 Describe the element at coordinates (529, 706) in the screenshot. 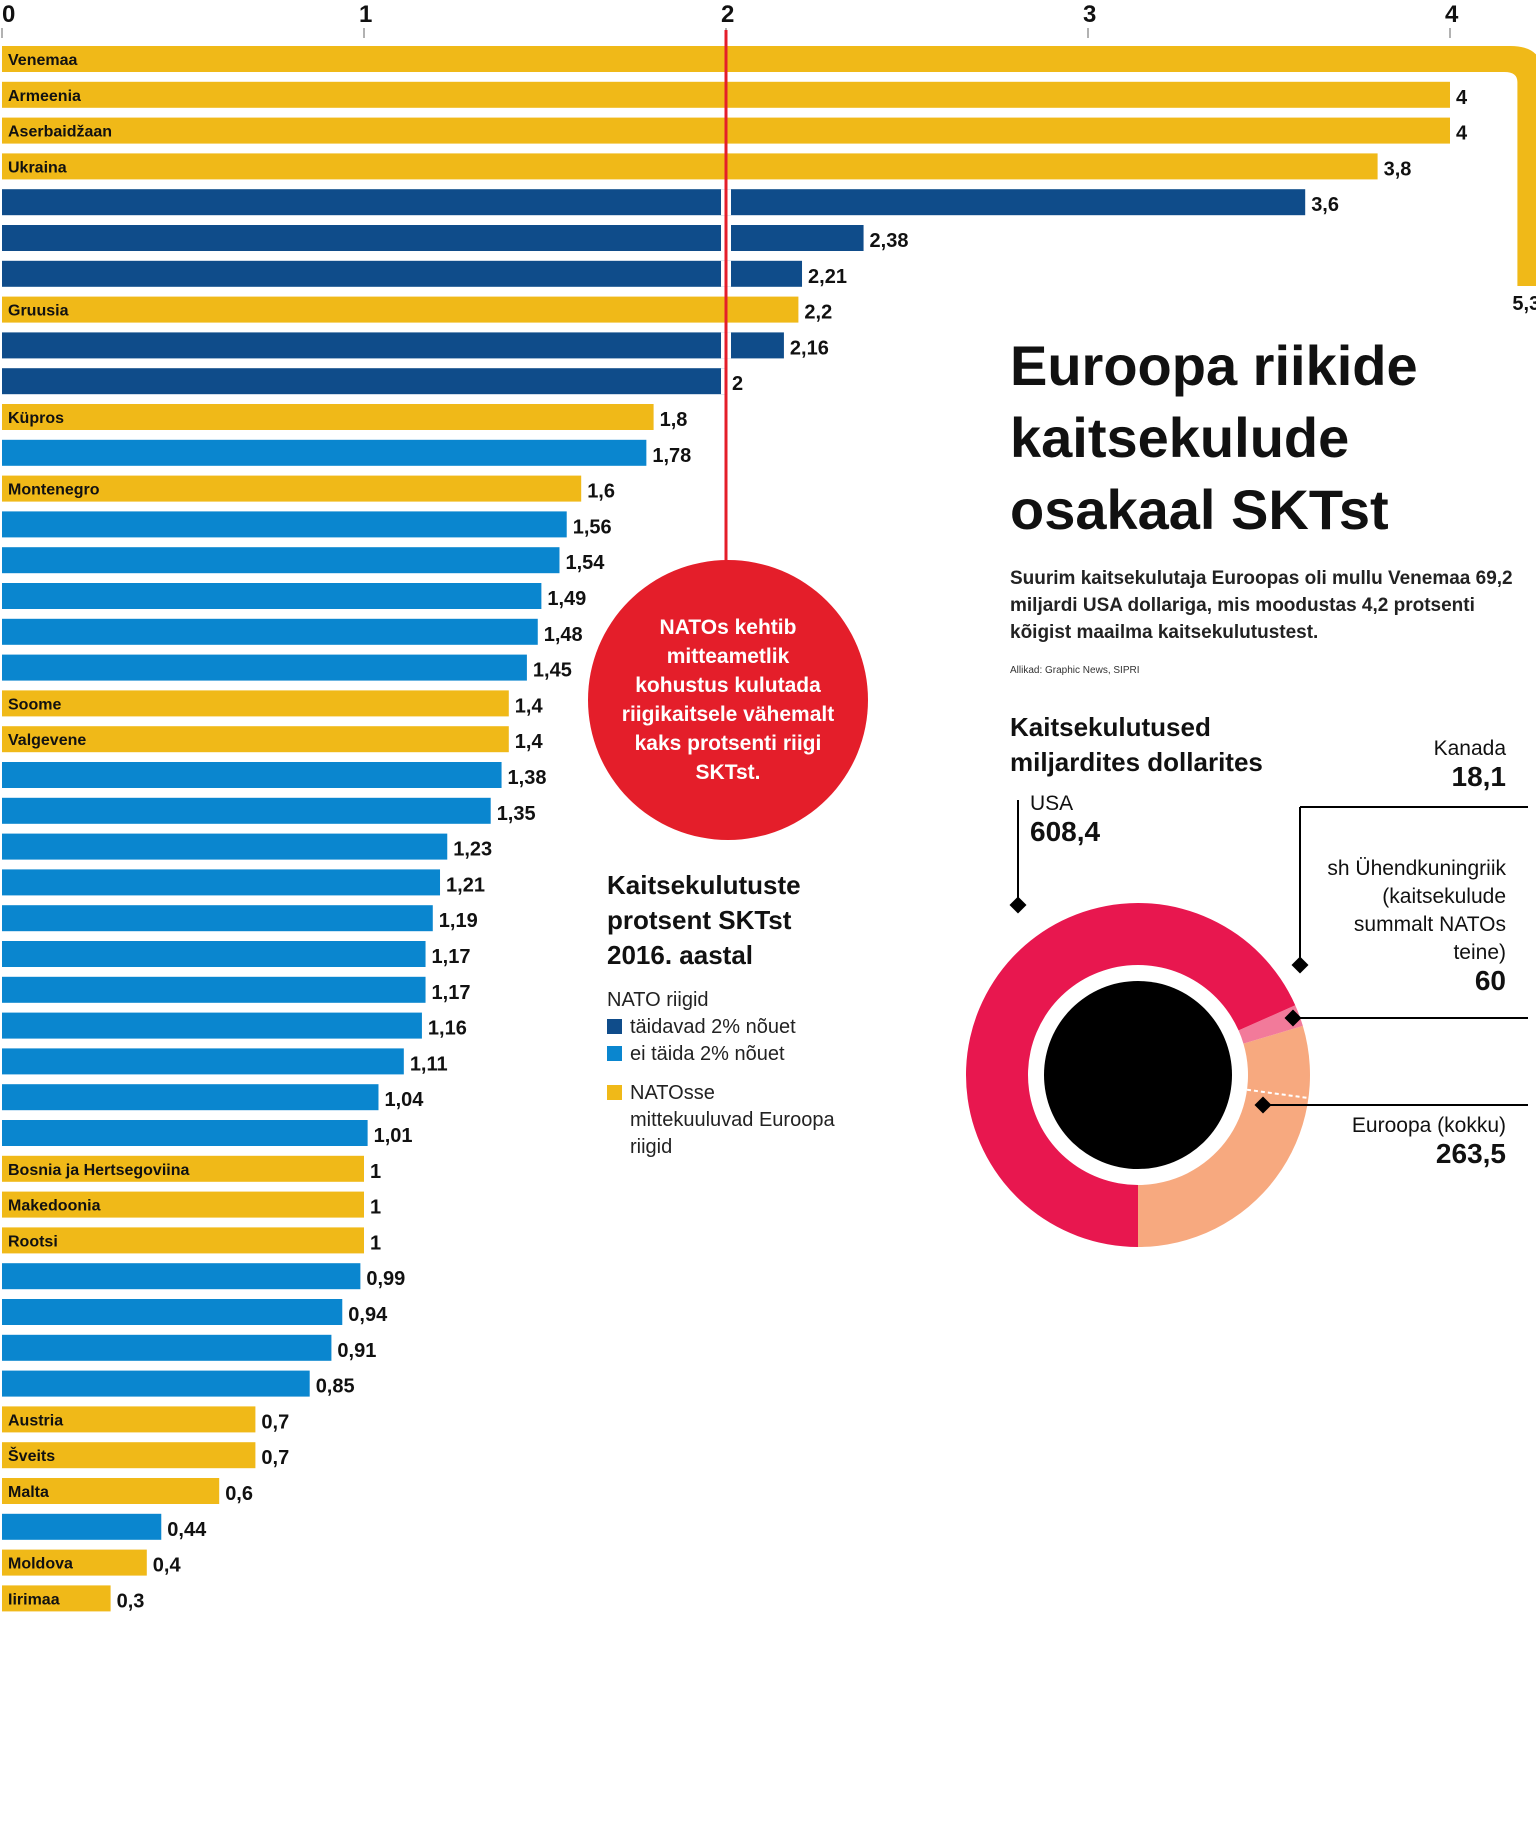

I see `value-label: 1,4` at that location.